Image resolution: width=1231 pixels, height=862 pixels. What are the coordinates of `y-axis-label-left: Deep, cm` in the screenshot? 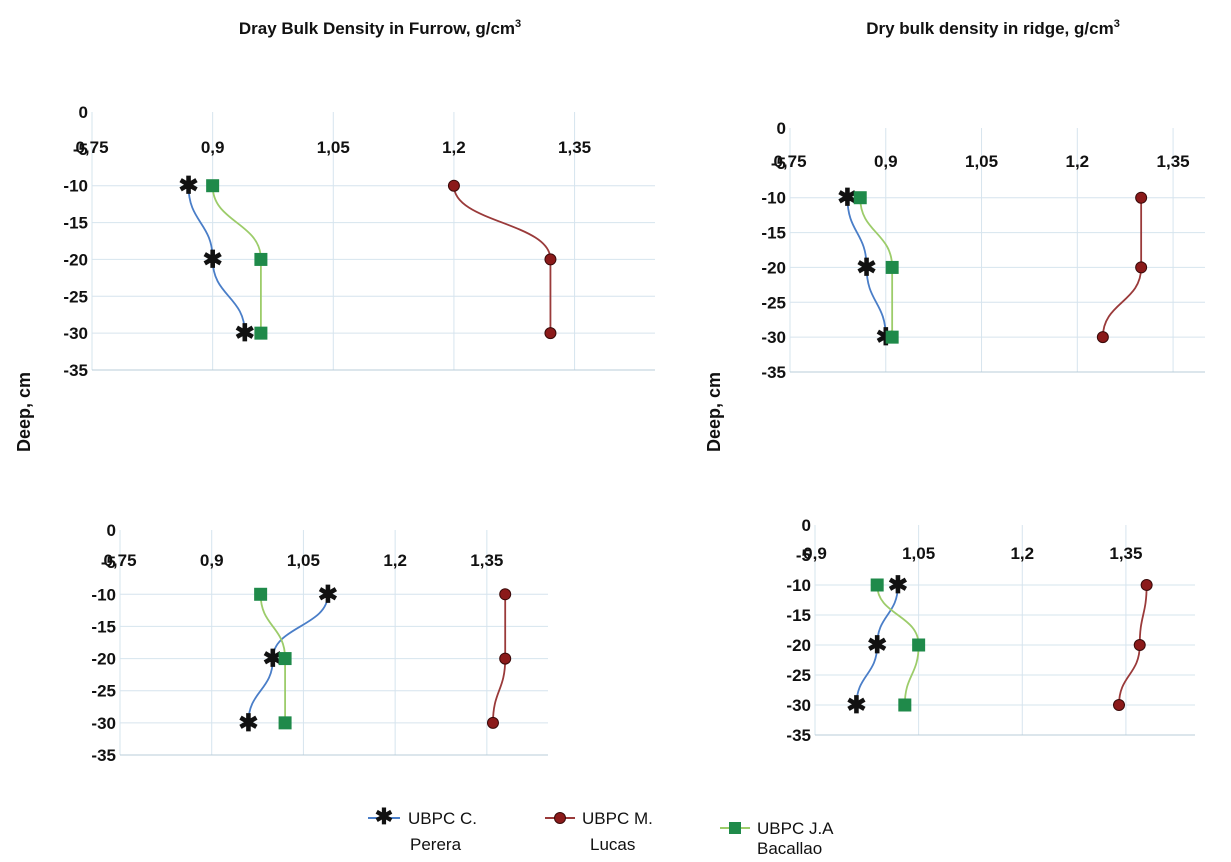 It's located at (24, 412).